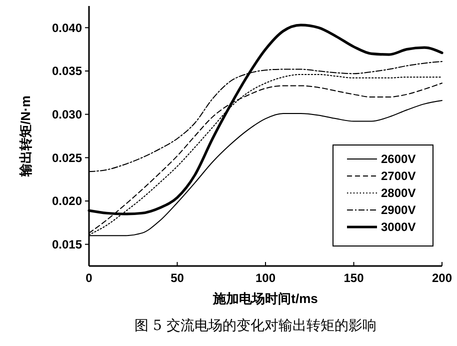 This screenshot has width=457, height=346. Describe the element at coordinates (265, 298) in the screenshot. I see `x-axis-title: 施加电场时间t/ms` at that location.